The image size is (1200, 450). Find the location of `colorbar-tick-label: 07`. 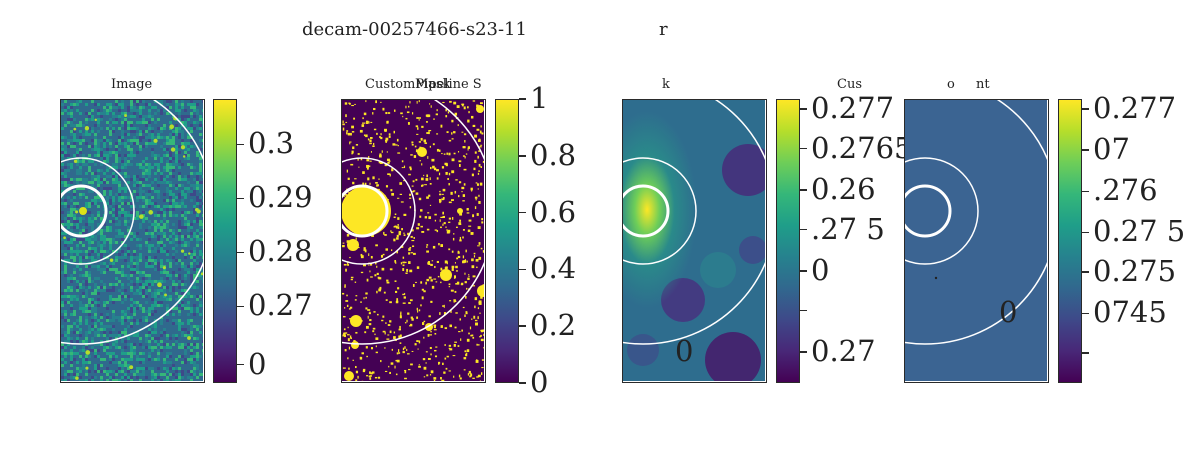

colorbar-tick-label: 07 is located at coordinates (1111, 149).